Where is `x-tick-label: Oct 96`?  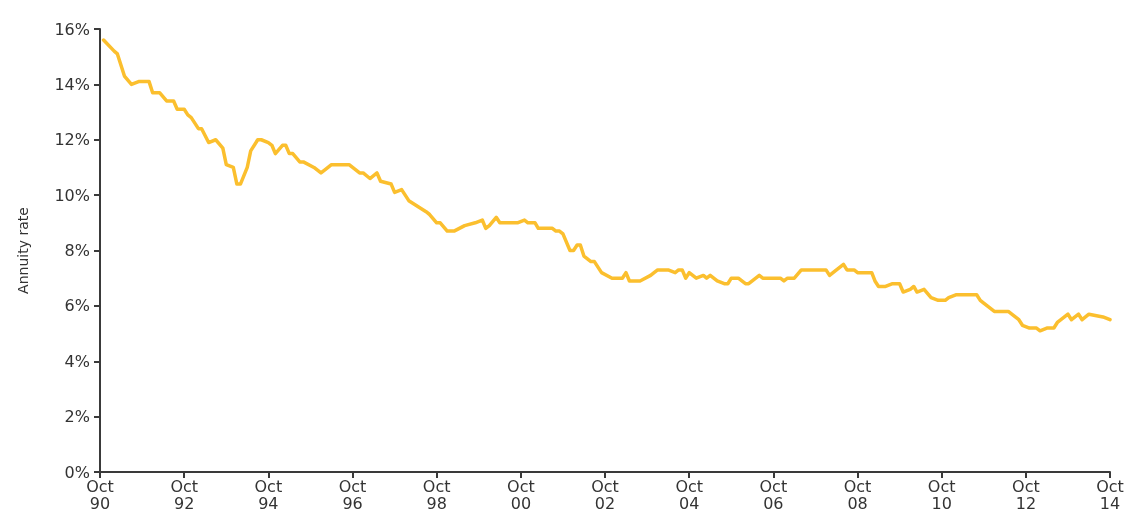 x-tick-label: Oct 96 is located at coordinates (352, 495).